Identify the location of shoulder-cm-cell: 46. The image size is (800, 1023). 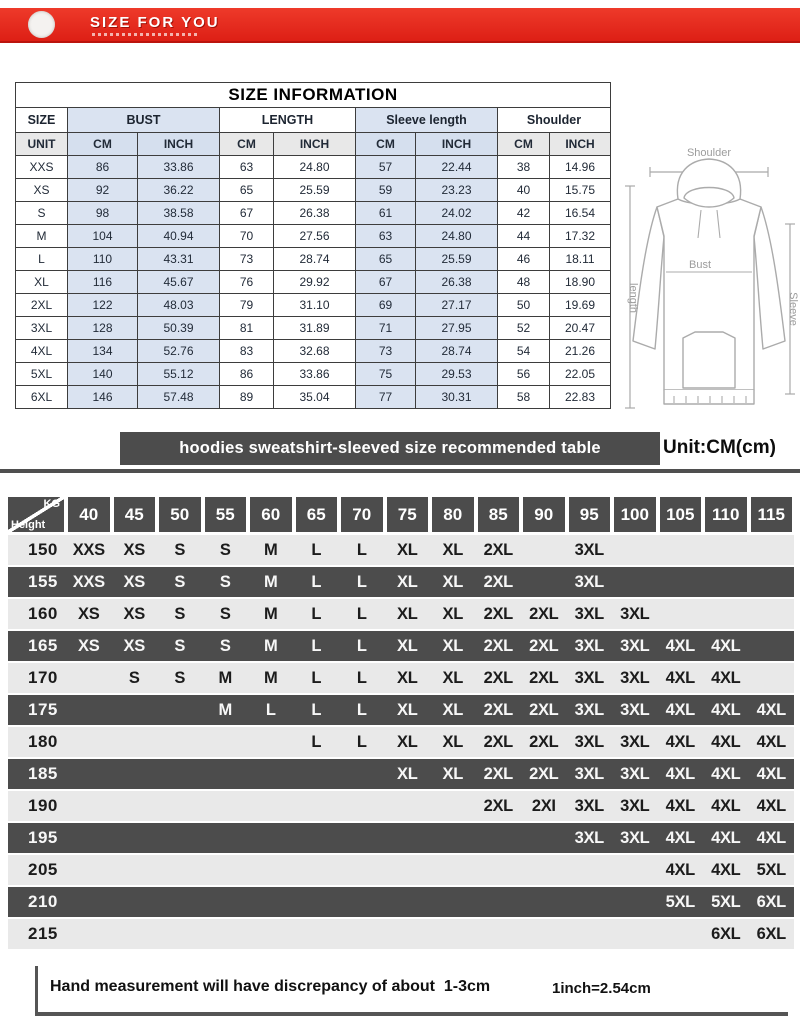
(523, 259).